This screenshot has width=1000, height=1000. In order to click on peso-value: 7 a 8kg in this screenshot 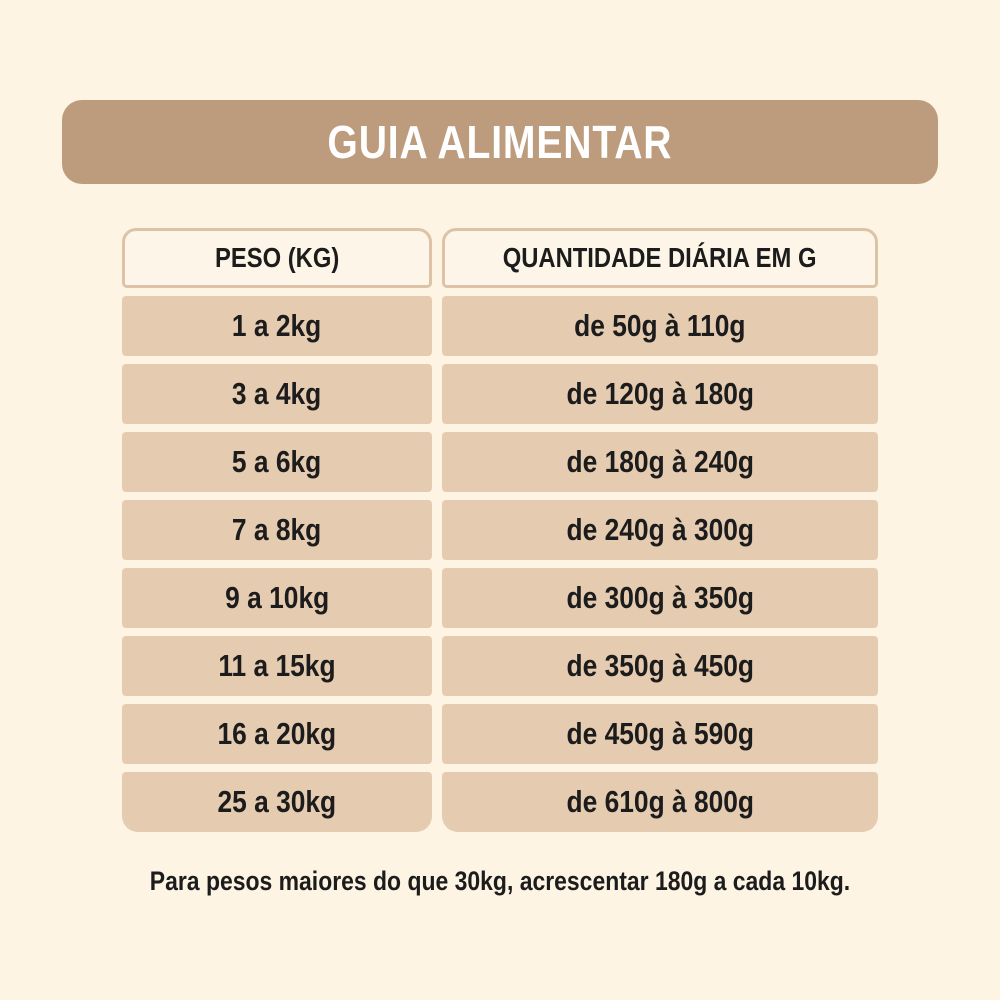, I will do `click(277, 529)`.